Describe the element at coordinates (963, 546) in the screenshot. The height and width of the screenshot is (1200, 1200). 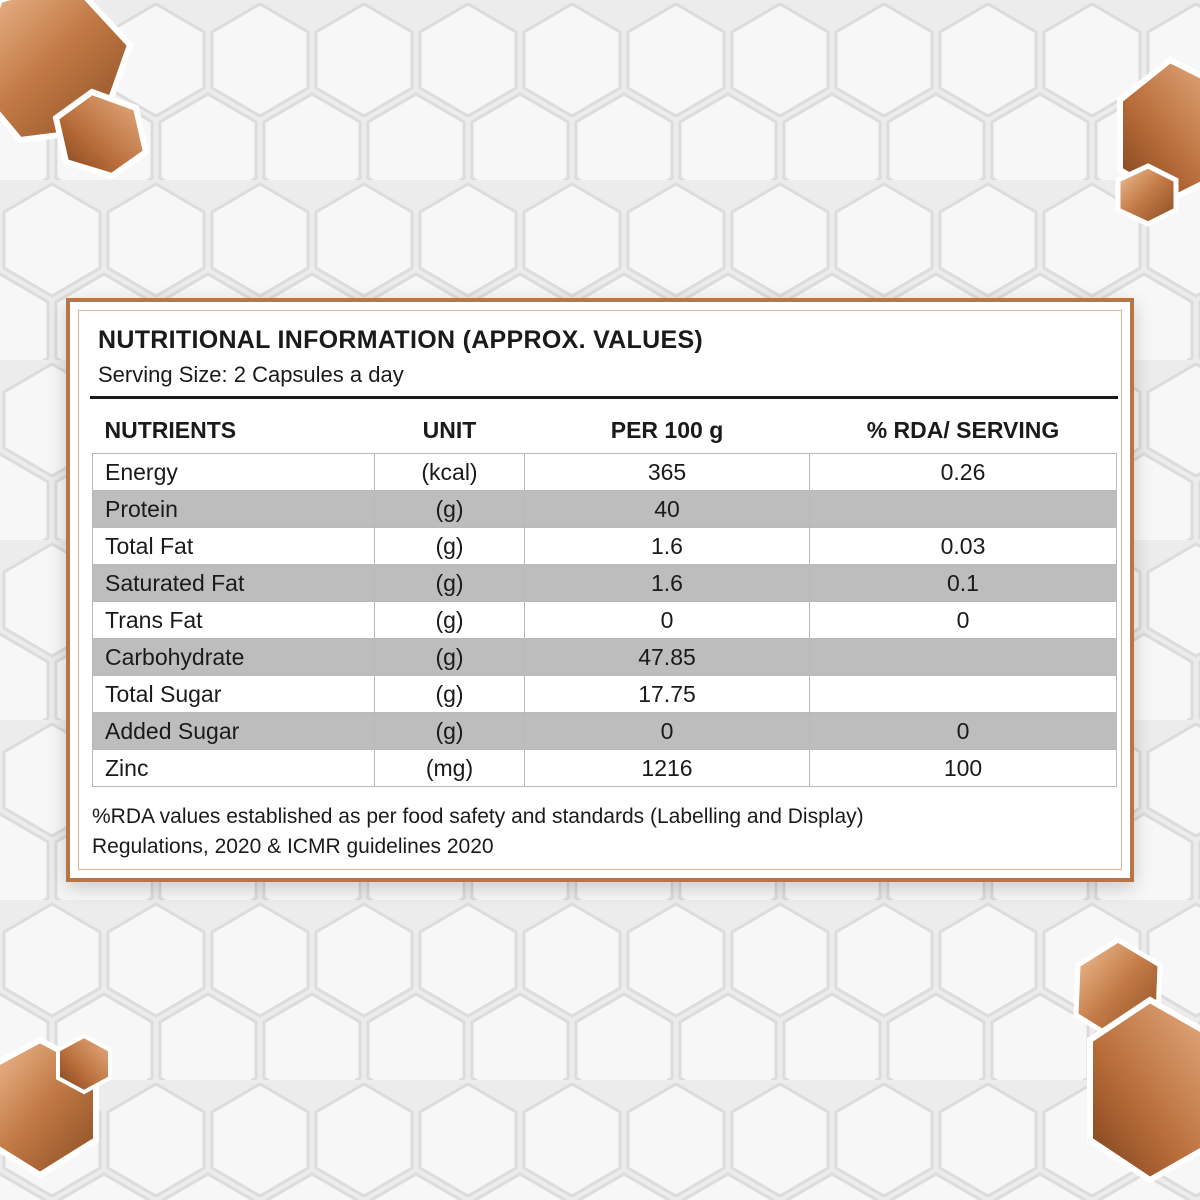
I see `nutrient-rda: 0.03` at that location.